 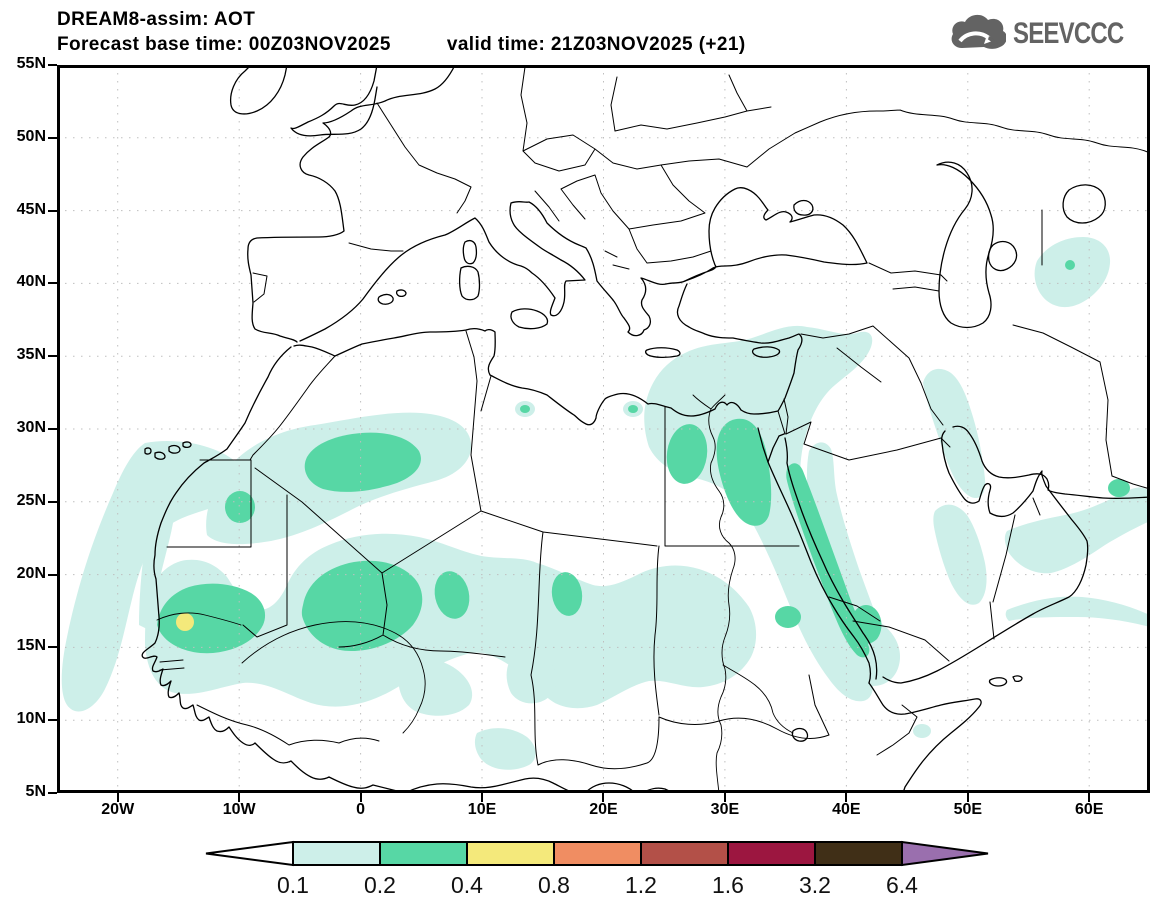 What do you see at coordinates (968, 809) in the screenshot?
I see `lon-tick-label: 50E` at bounding box center [968, 809].